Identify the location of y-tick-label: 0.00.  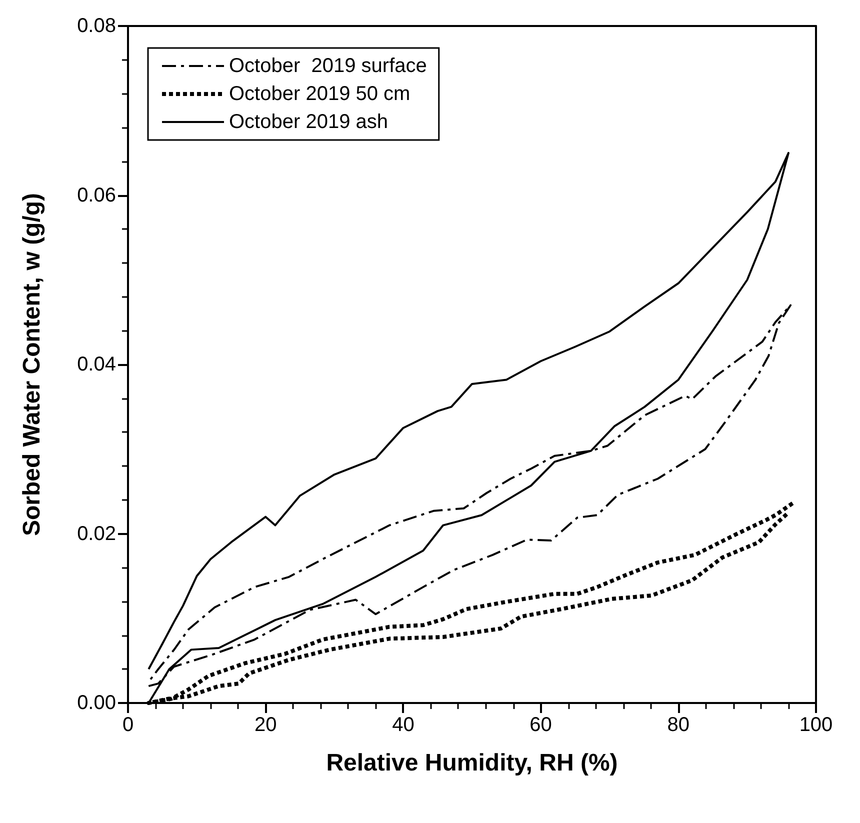
(96, 703).